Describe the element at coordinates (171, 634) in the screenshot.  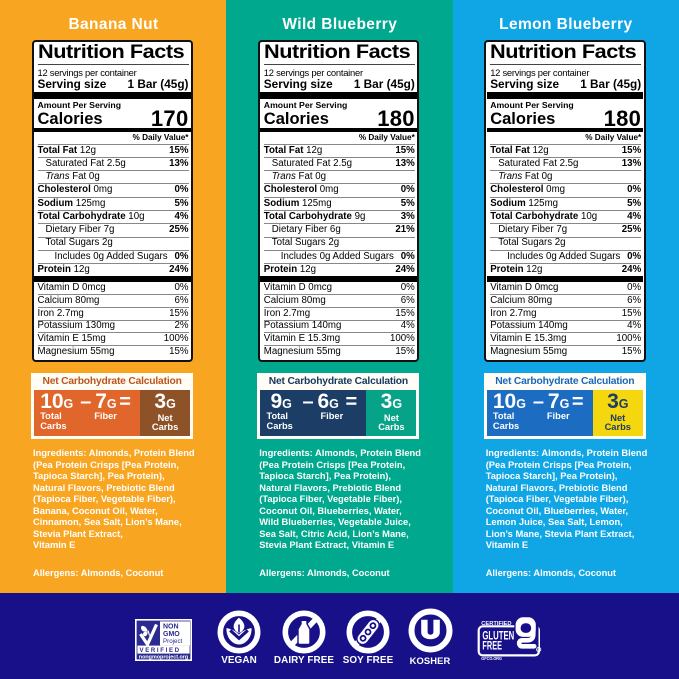
I see `svg-text: GMO` at that location.